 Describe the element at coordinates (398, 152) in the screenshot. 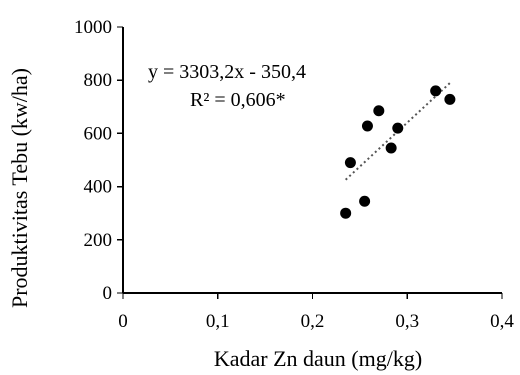

I see `data-points` at that location.